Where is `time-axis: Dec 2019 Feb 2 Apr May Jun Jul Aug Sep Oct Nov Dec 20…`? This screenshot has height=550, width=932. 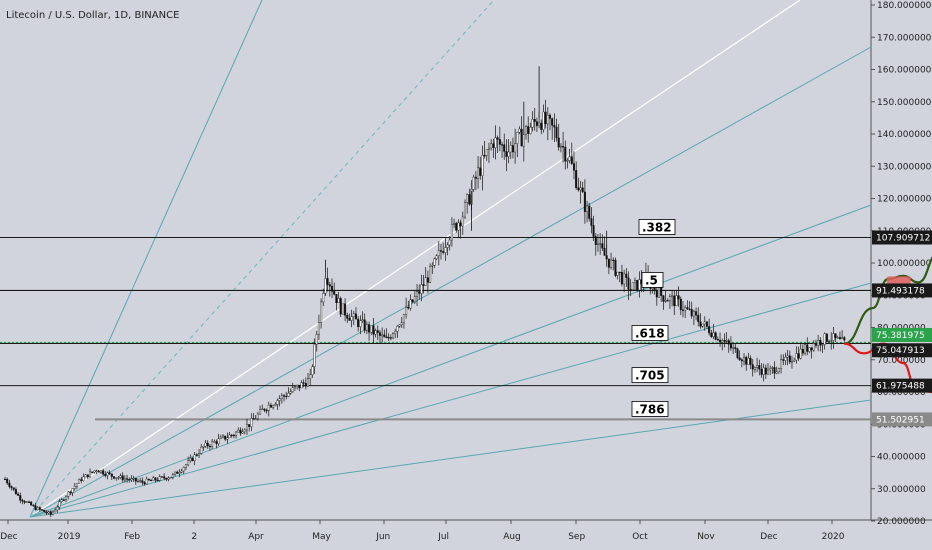
time-axis: Dec 2019 Feb 2 Apr May Jun Jul Aug Sep Oct Nov Dec 20… is located at coordinates (422, 531).